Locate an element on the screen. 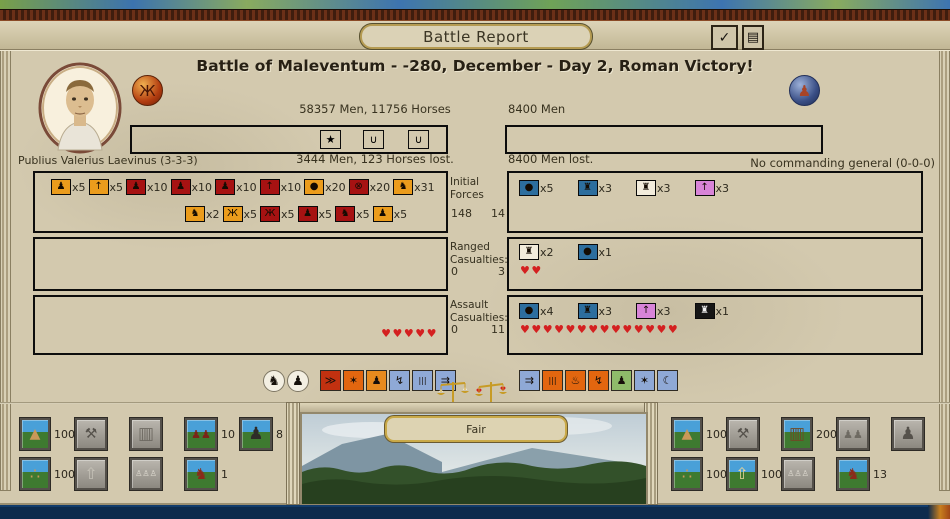 The height and width of the screenshot is (519, 950). defender-loss-box is located at coordinates (664, 139).